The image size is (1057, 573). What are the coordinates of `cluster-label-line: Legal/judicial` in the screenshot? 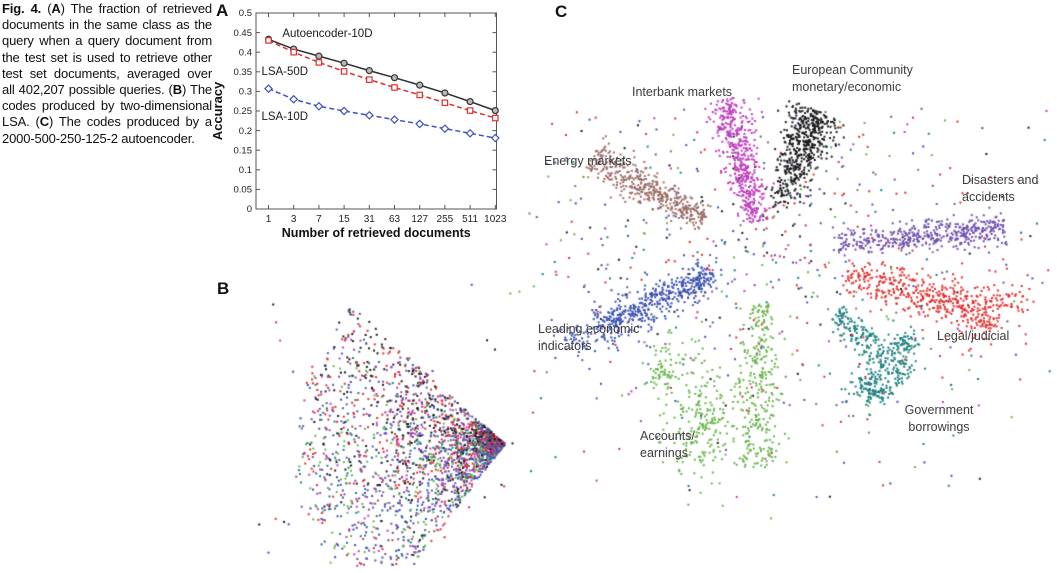 It's located at (973, 336).